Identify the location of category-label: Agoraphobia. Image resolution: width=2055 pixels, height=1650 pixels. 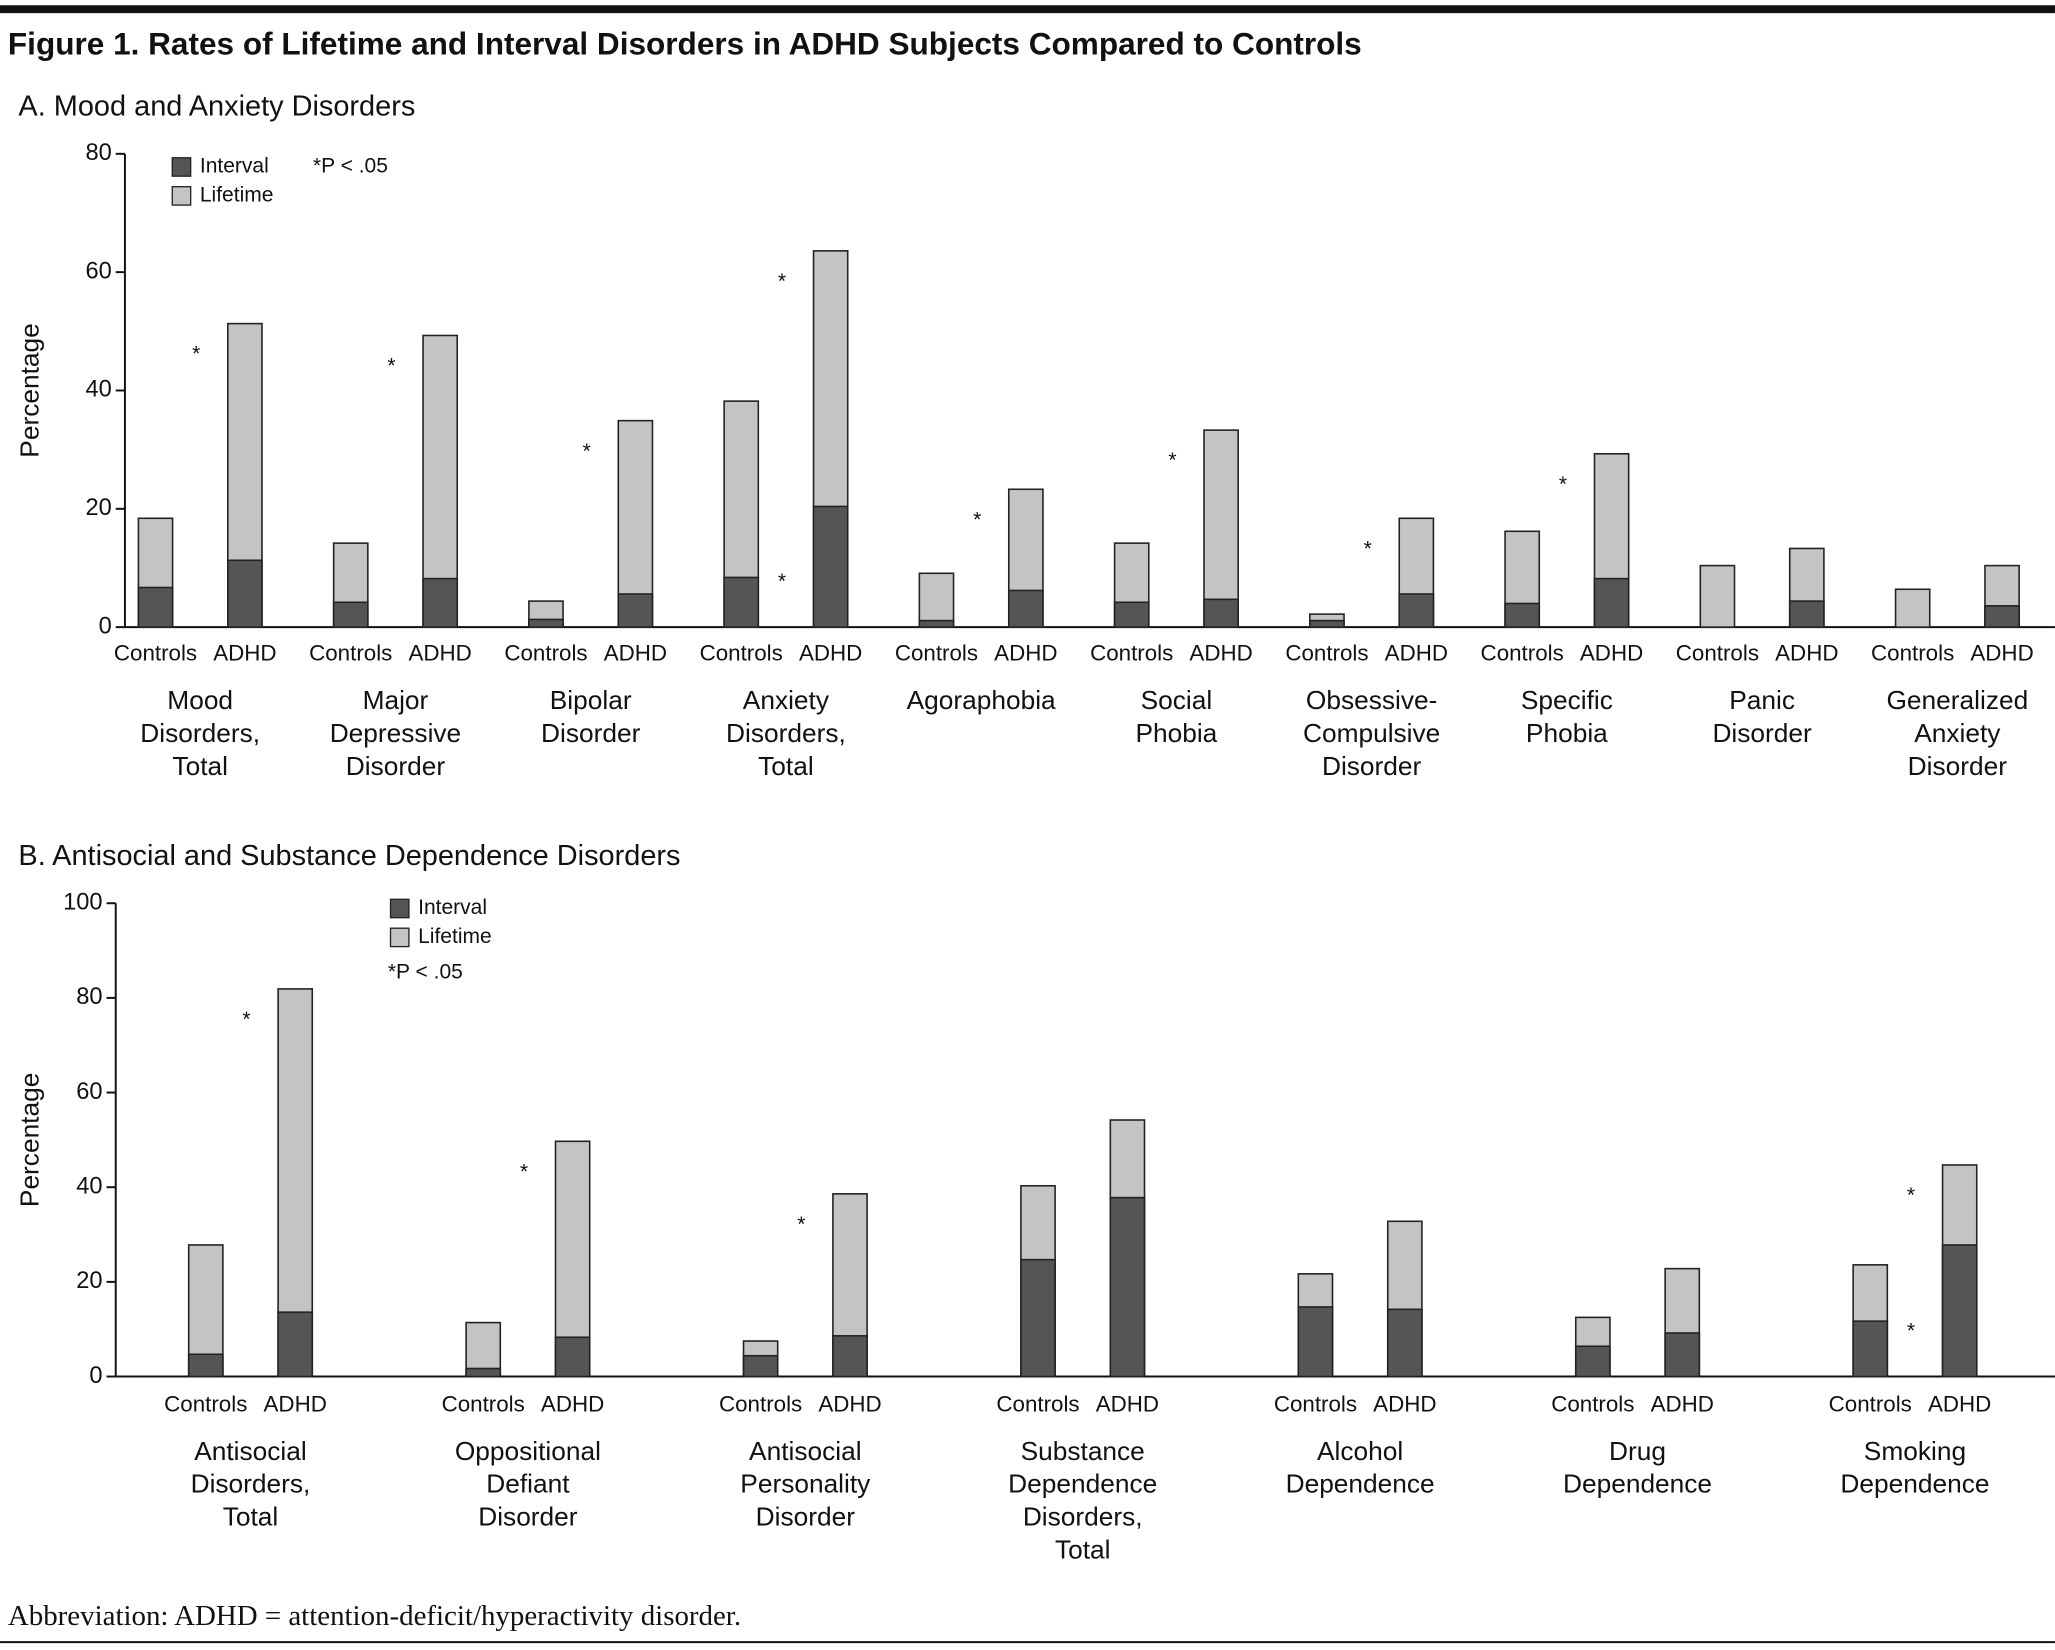
(981, 700).